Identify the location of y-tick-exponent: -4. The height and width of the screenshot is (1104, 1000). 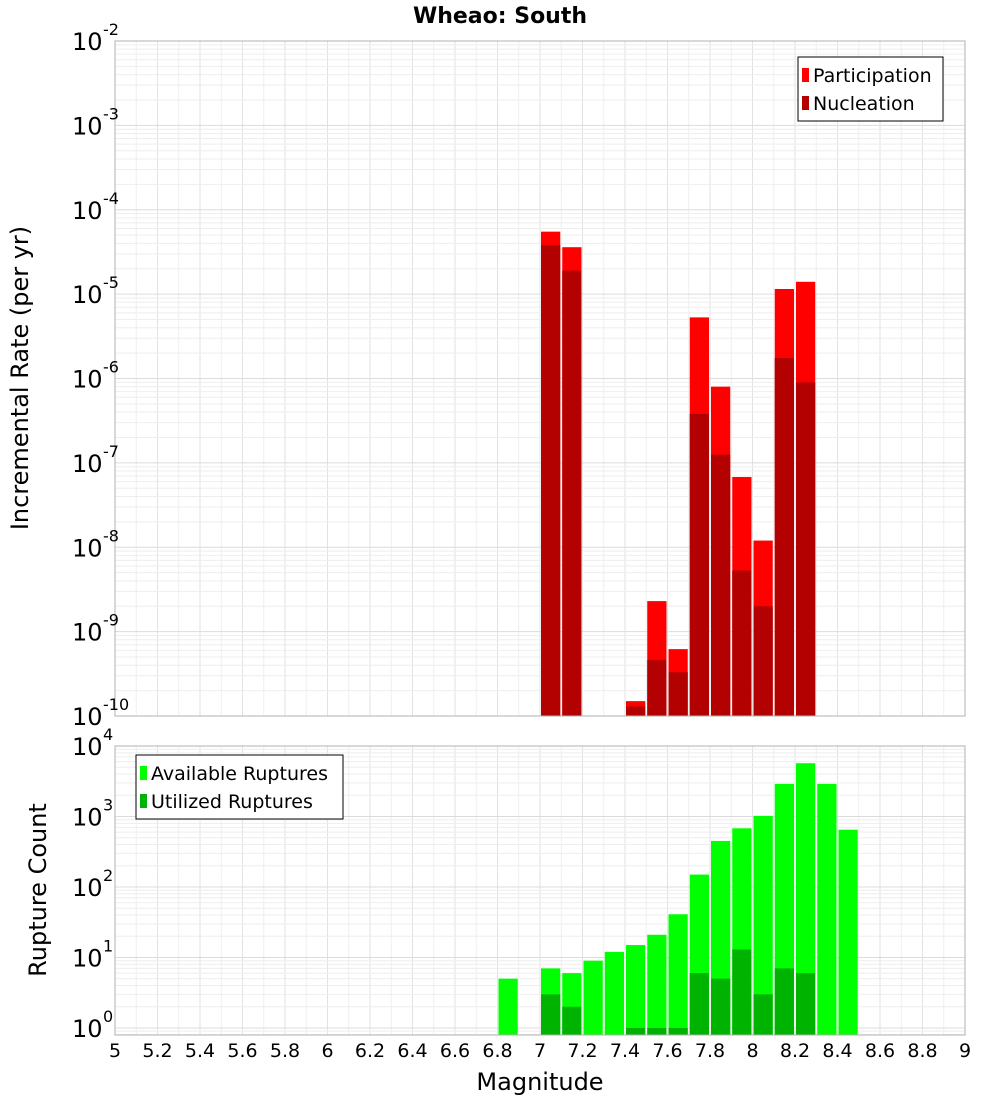
(111, 198).